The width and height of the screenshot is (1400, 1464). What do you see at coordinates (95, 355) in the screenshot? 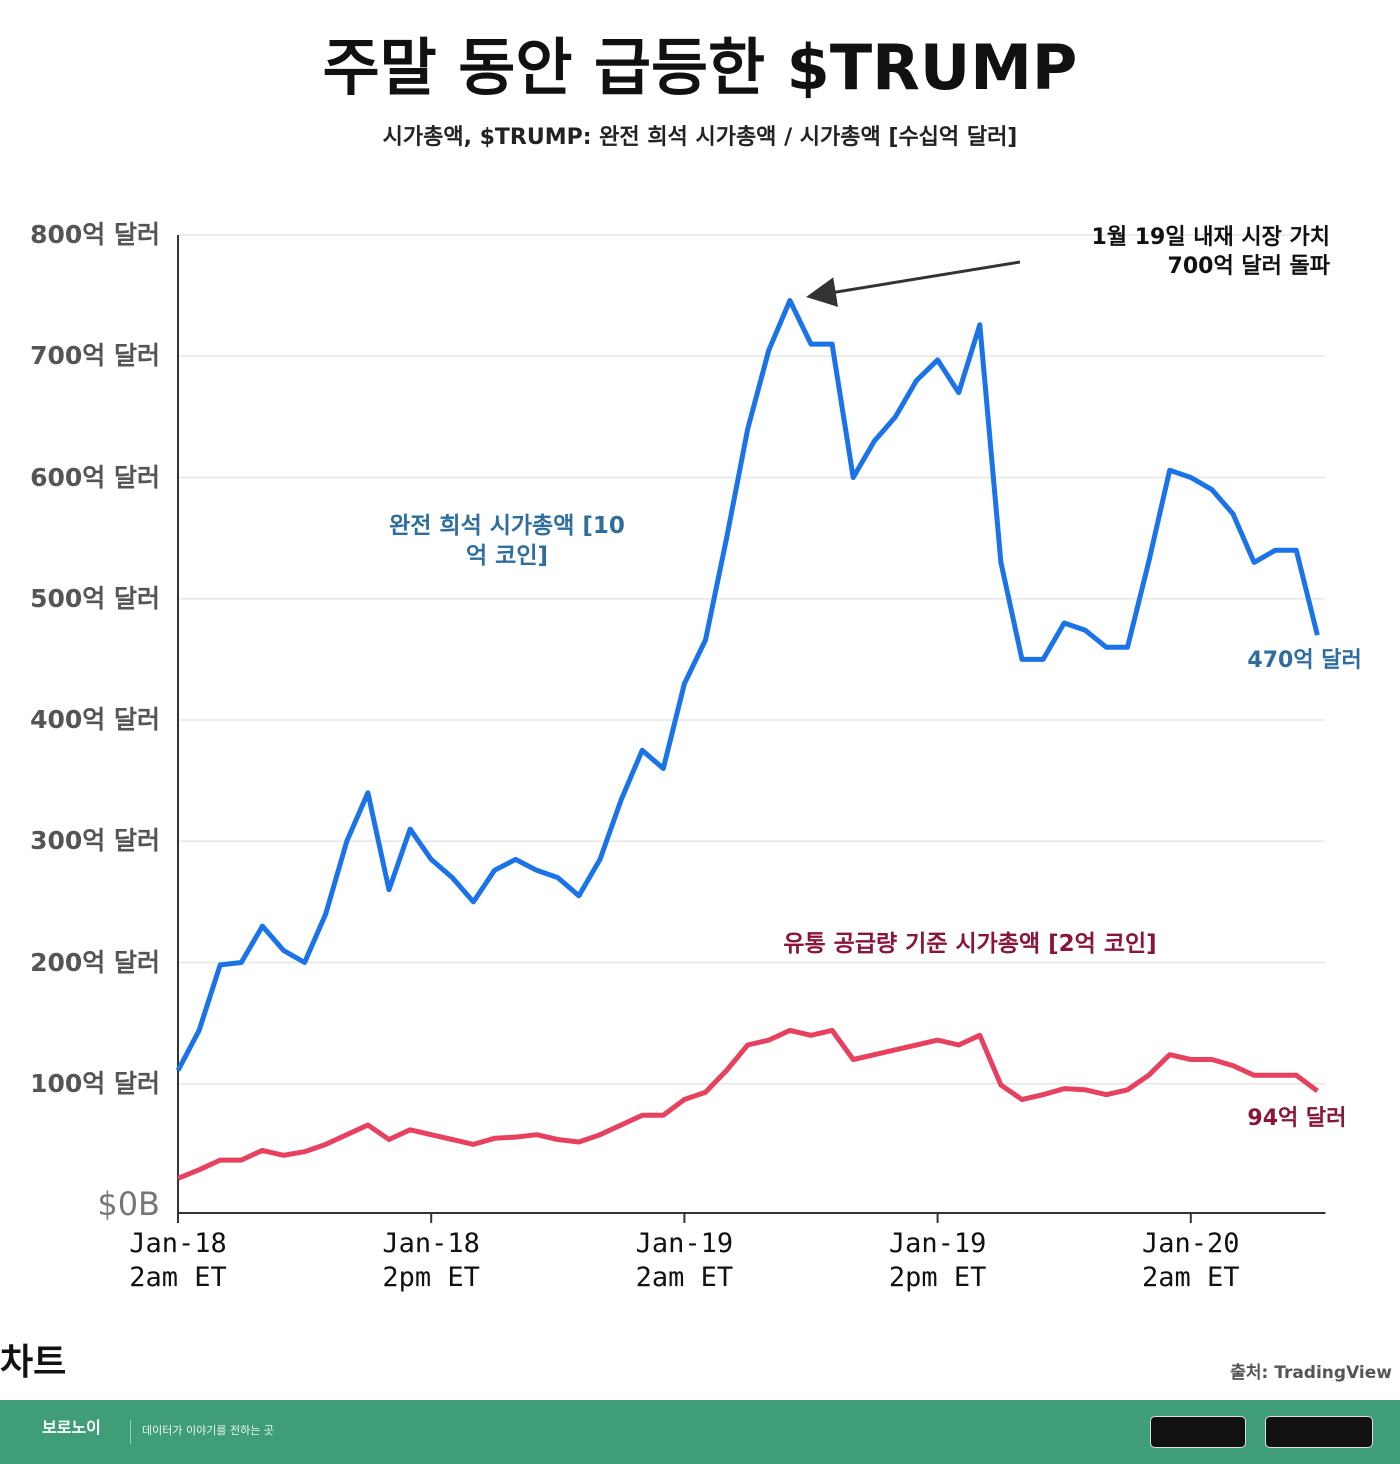
I see `y-tick-label: 700억 달러` at bounding box center [95, 355].